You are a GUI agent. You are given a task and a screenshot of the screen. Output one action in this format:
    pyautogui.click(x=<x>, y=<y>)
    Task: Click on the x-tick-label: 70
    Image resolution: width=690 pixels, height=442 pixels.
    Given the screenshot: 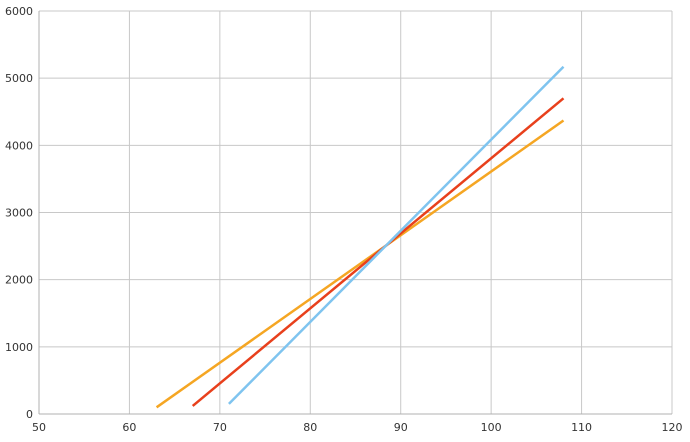 What is the action you would take?
    pyautogui.click(x=220, y=427)
    